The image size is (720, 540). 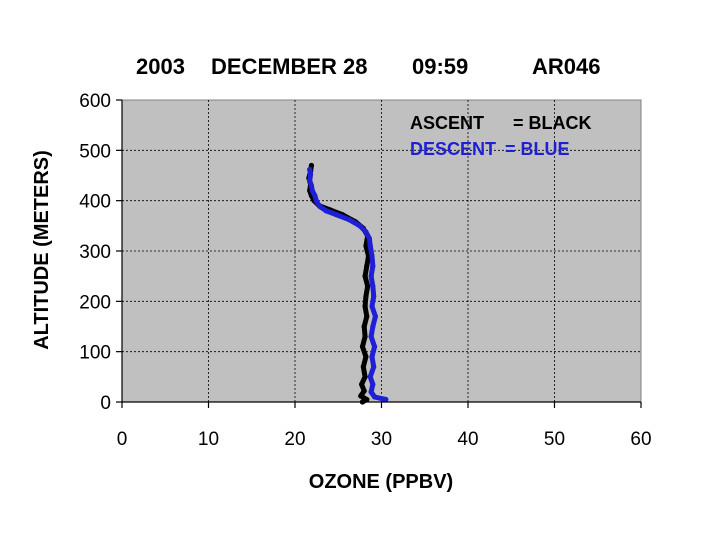 What do you see at coordinates (95, 202) in the screenshot?
I see `y-tick-label: 400` at bounding box center [95, 202].